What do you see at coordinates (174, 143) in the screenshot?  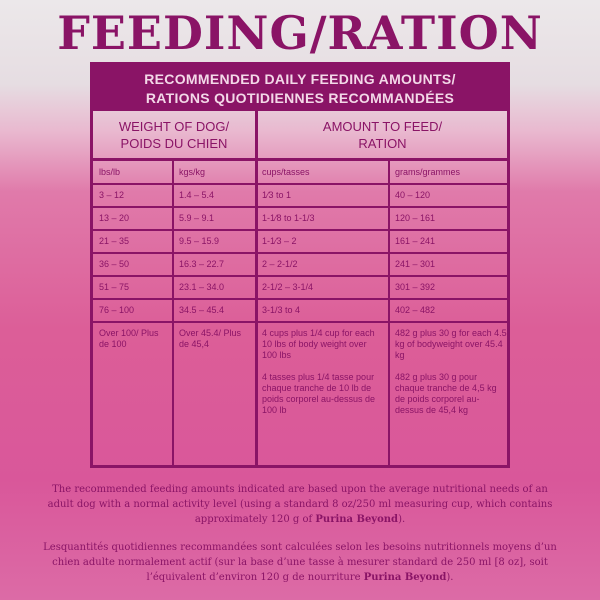 I see `weight-header-line-2: POIDS DU CHIEN` at bounding box center [174, 143].